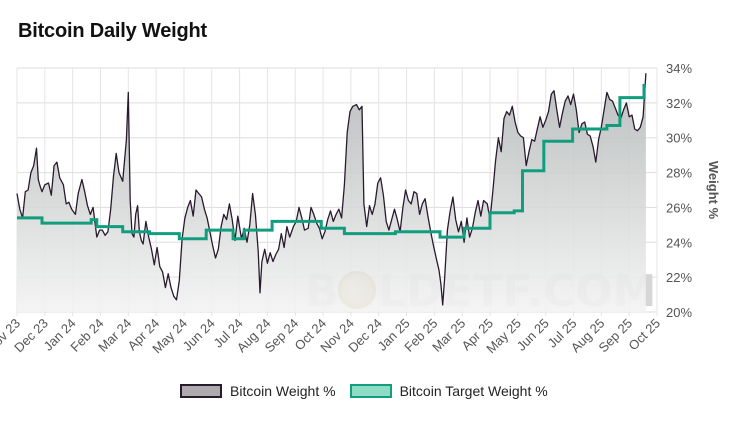 This screenshot has height=428, width=744. I want to click on y-tick-label: 26%, so click(679, 207).